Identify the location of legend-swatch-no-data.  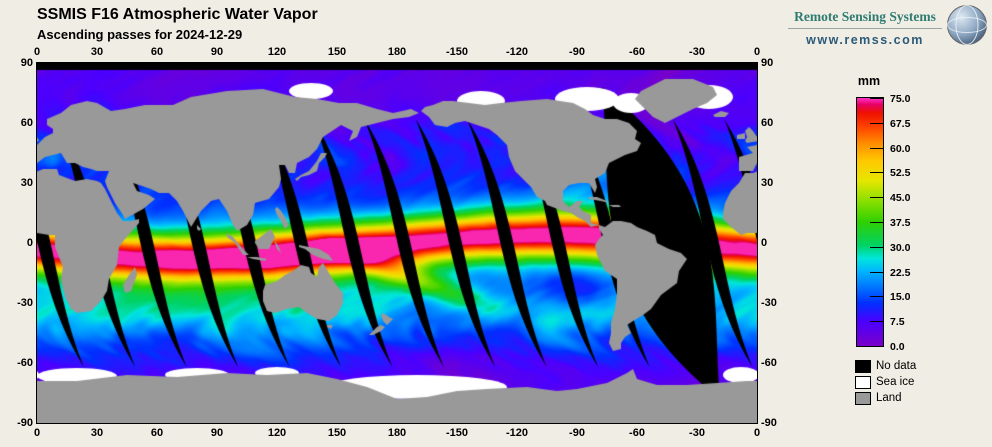
(863, 366).